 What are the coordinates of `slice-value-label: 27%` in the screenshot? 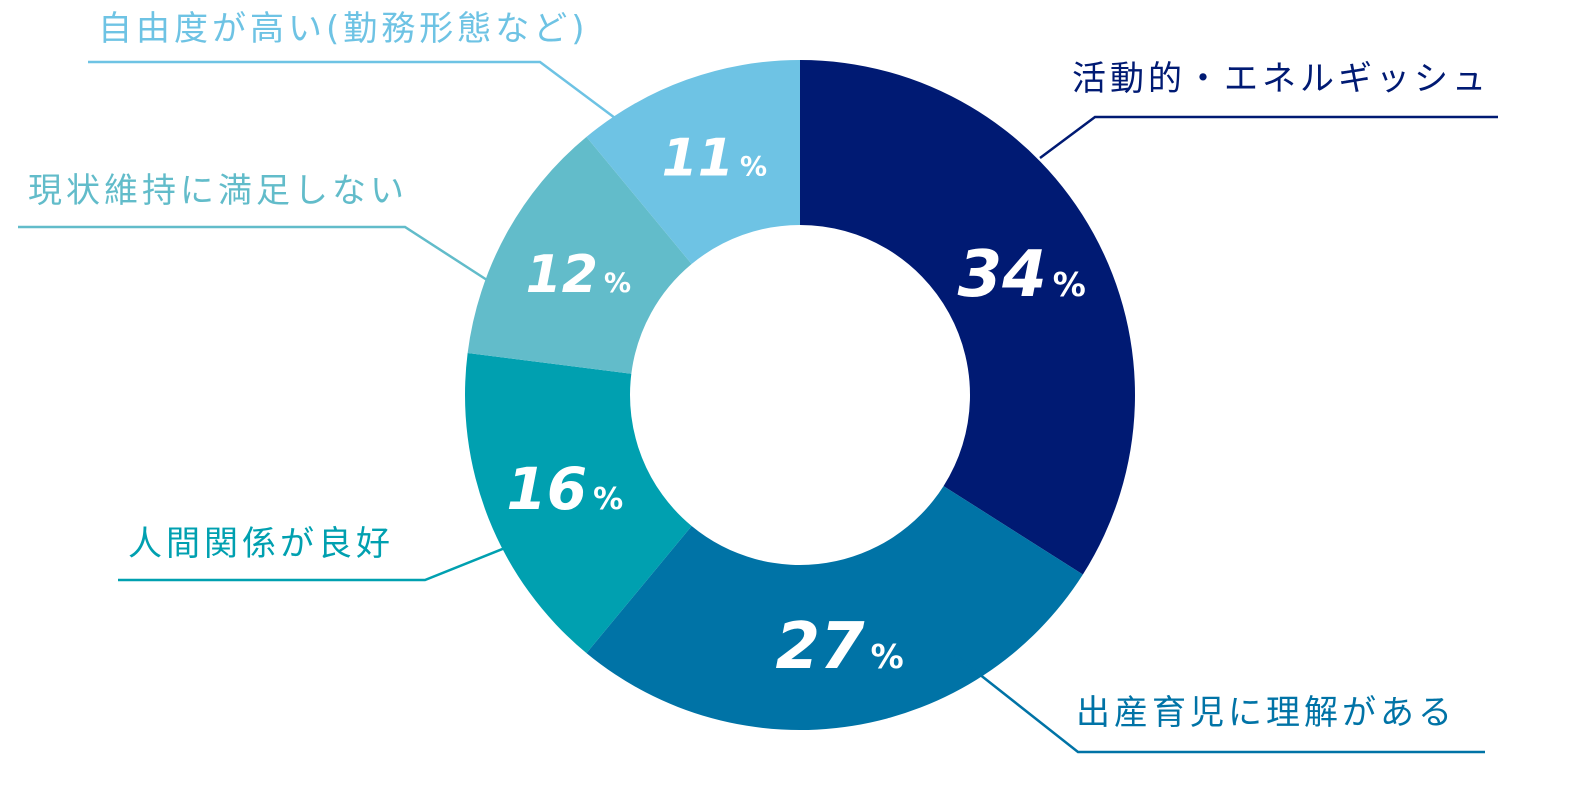 It's located at (840, 647).